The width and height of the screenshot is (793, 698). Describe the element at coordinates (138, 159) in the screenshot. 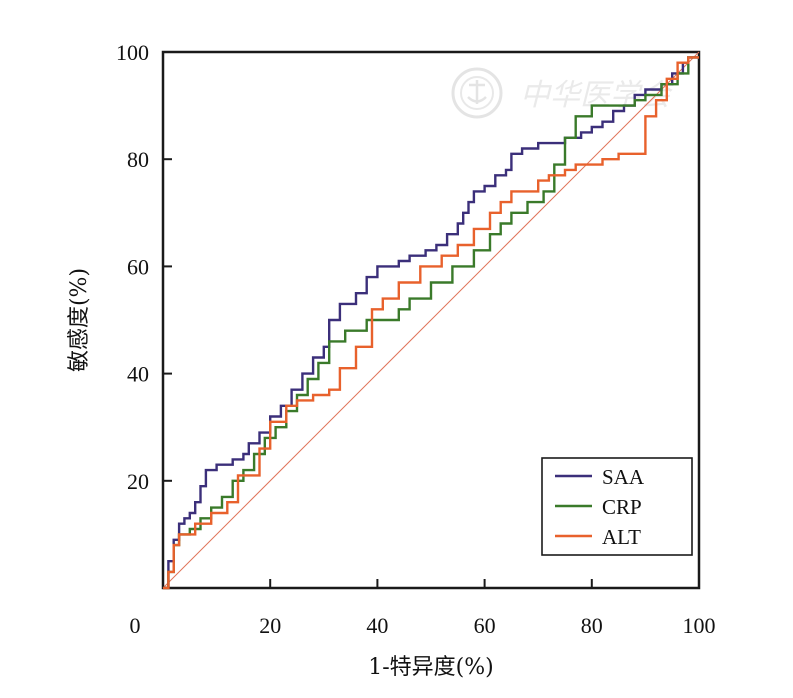

I see `y-tick-label: 80` at that location.